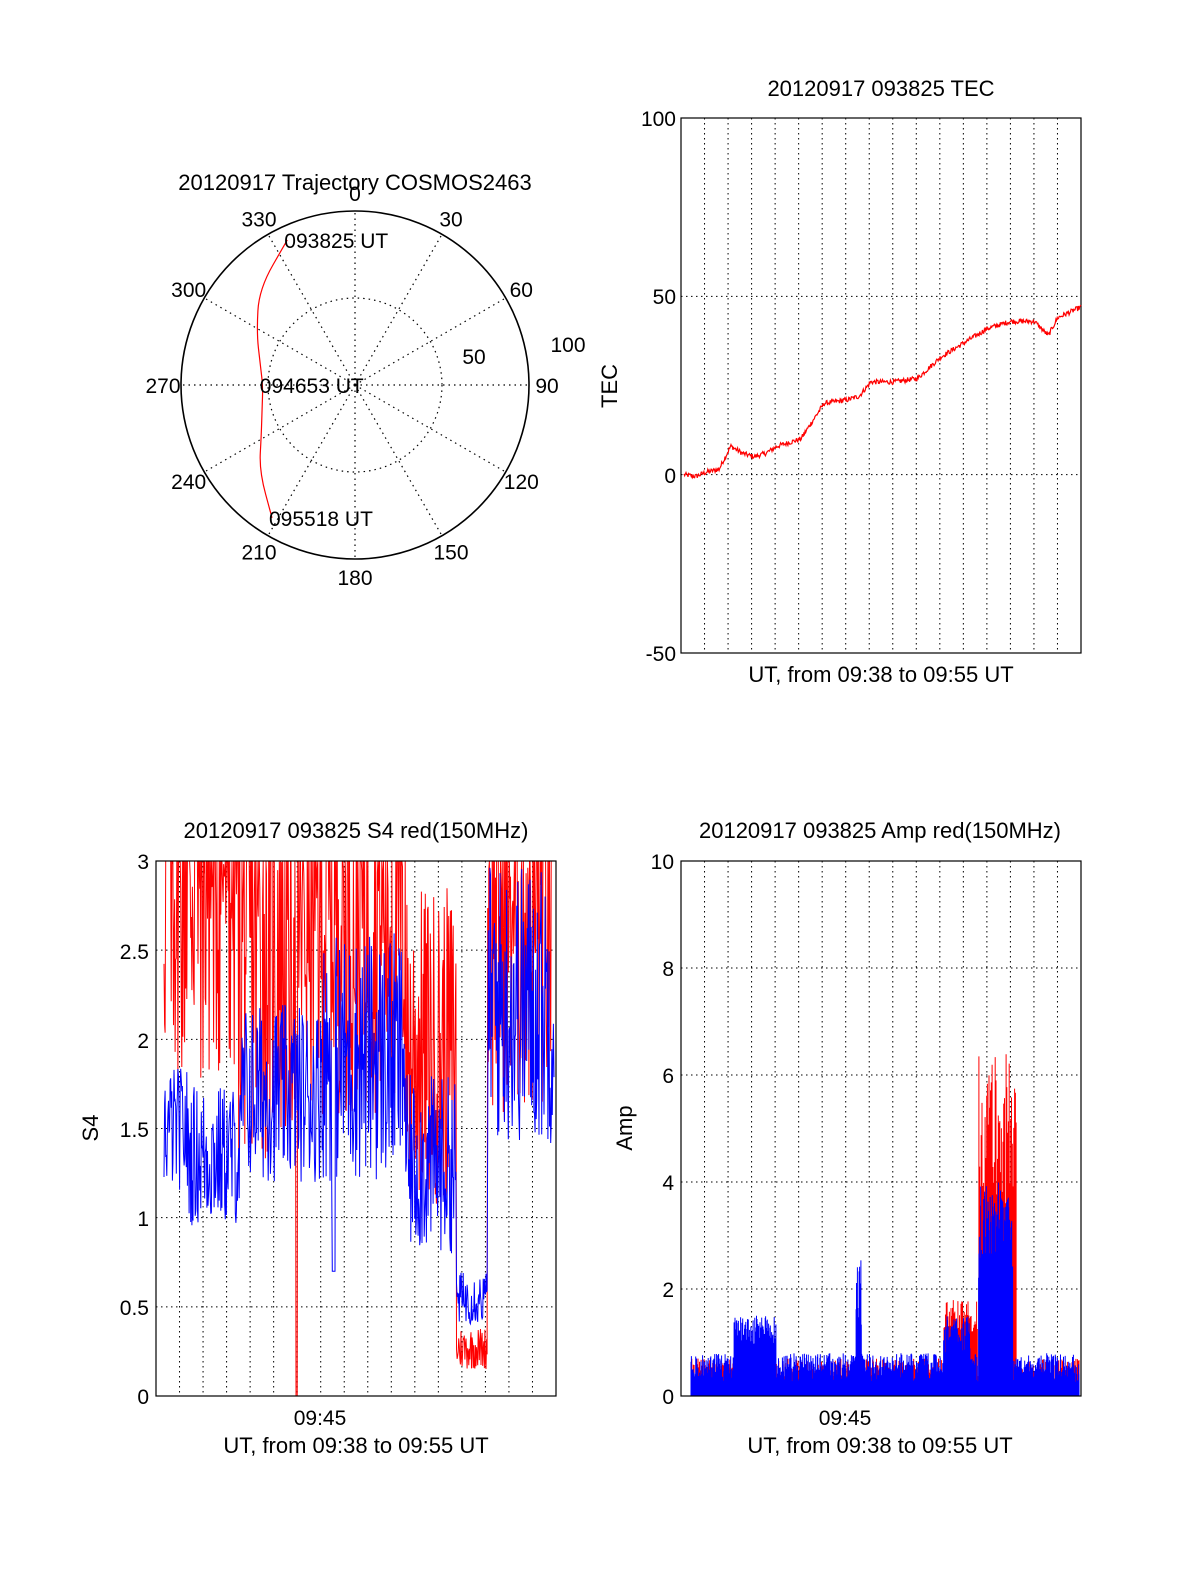  What do you see at coordinates (134, 1308) in the screenshot?
I see `s4-ytick-0-5: 0.5` at bounding box center [134, 1308].